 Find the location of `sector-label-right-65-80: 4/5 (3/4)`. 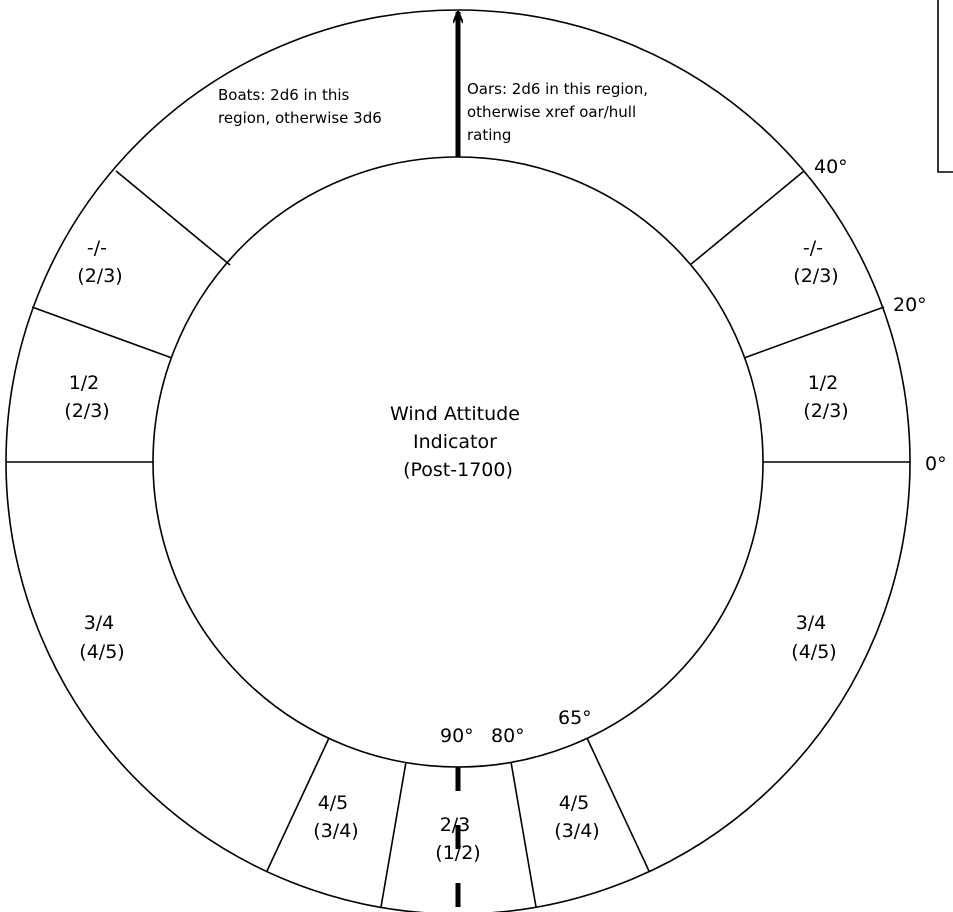

sector-label-right-65-80: 4/5 (3/4) is located at coordinates (576, 817).